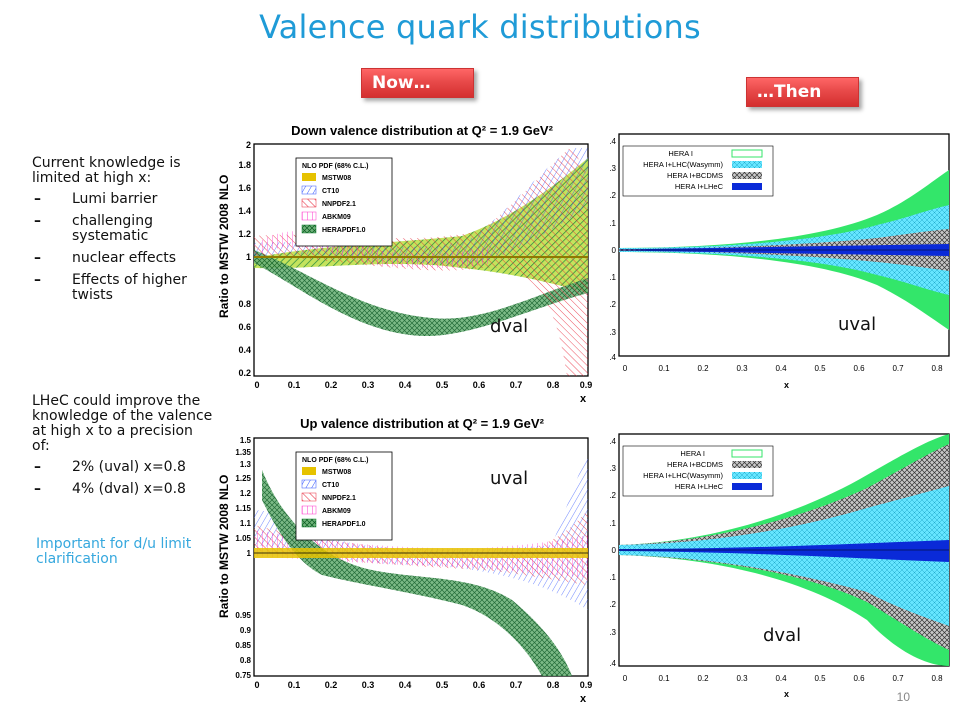 This screenshot has height=720, width=960. I want to click on down-ytick: 2, so click(248, 145).